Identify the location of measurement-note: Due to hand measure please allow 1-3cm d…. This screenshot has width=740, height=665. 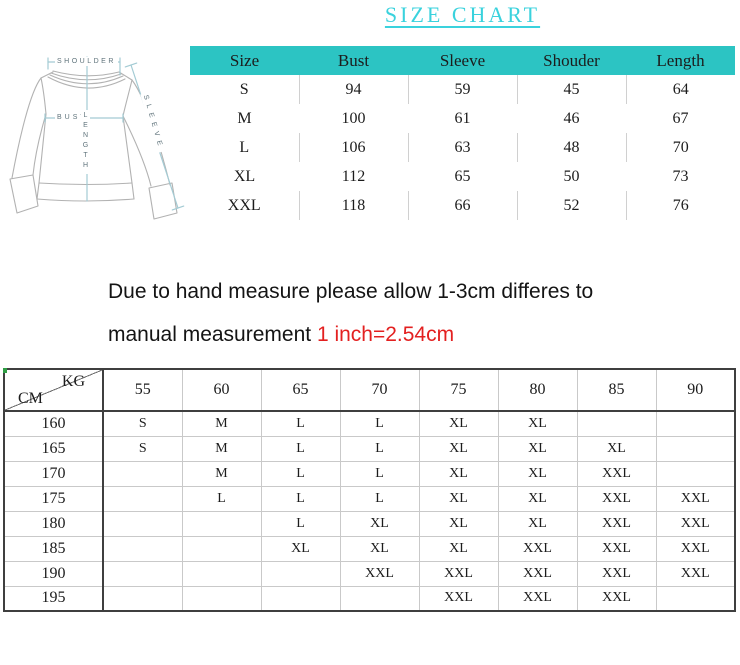
(350, 313).